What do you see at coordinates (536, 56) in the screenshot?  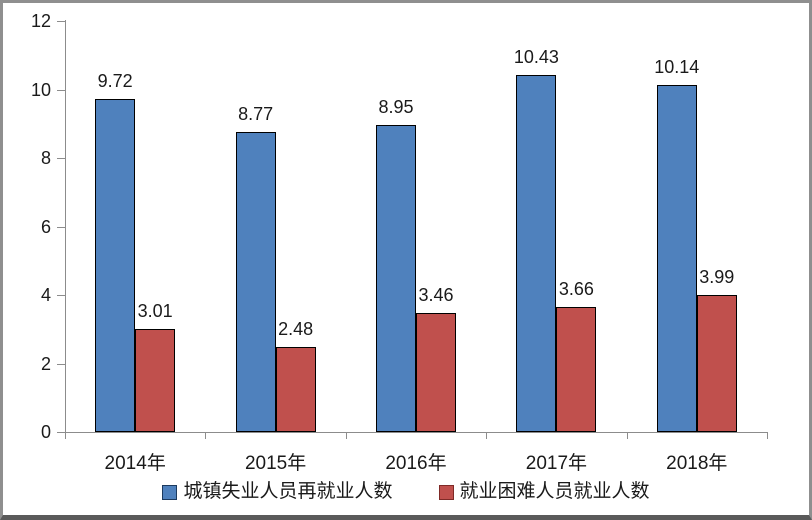 I see `bar-value-label: 10.43` at bounding box center [536, 56].